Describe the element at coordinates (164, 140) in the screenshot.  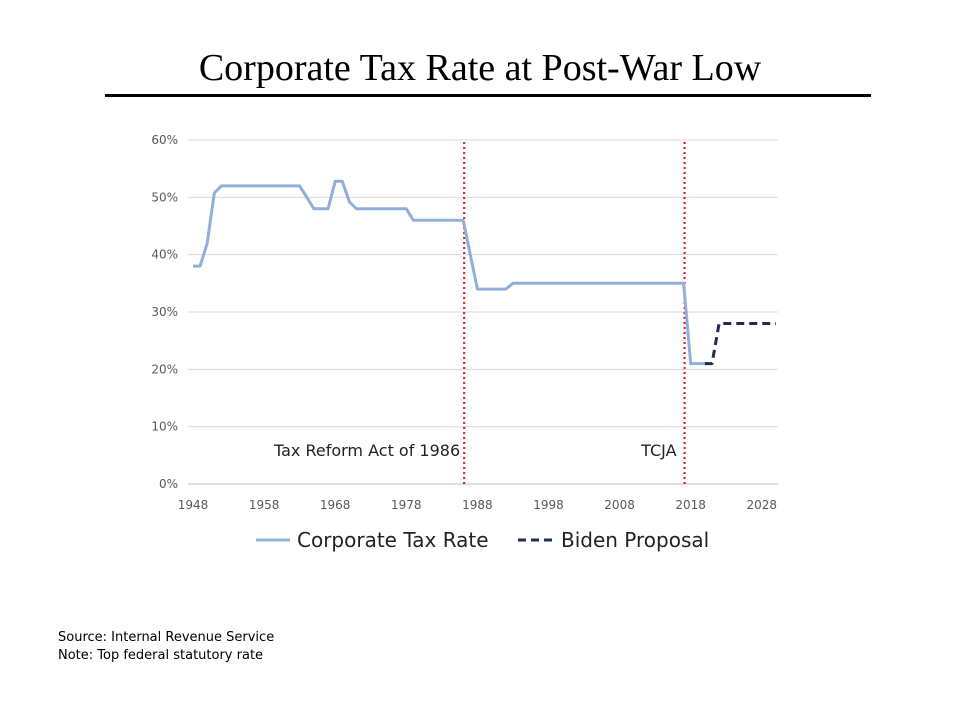
I see `y-tick-label: 60%` at that location.